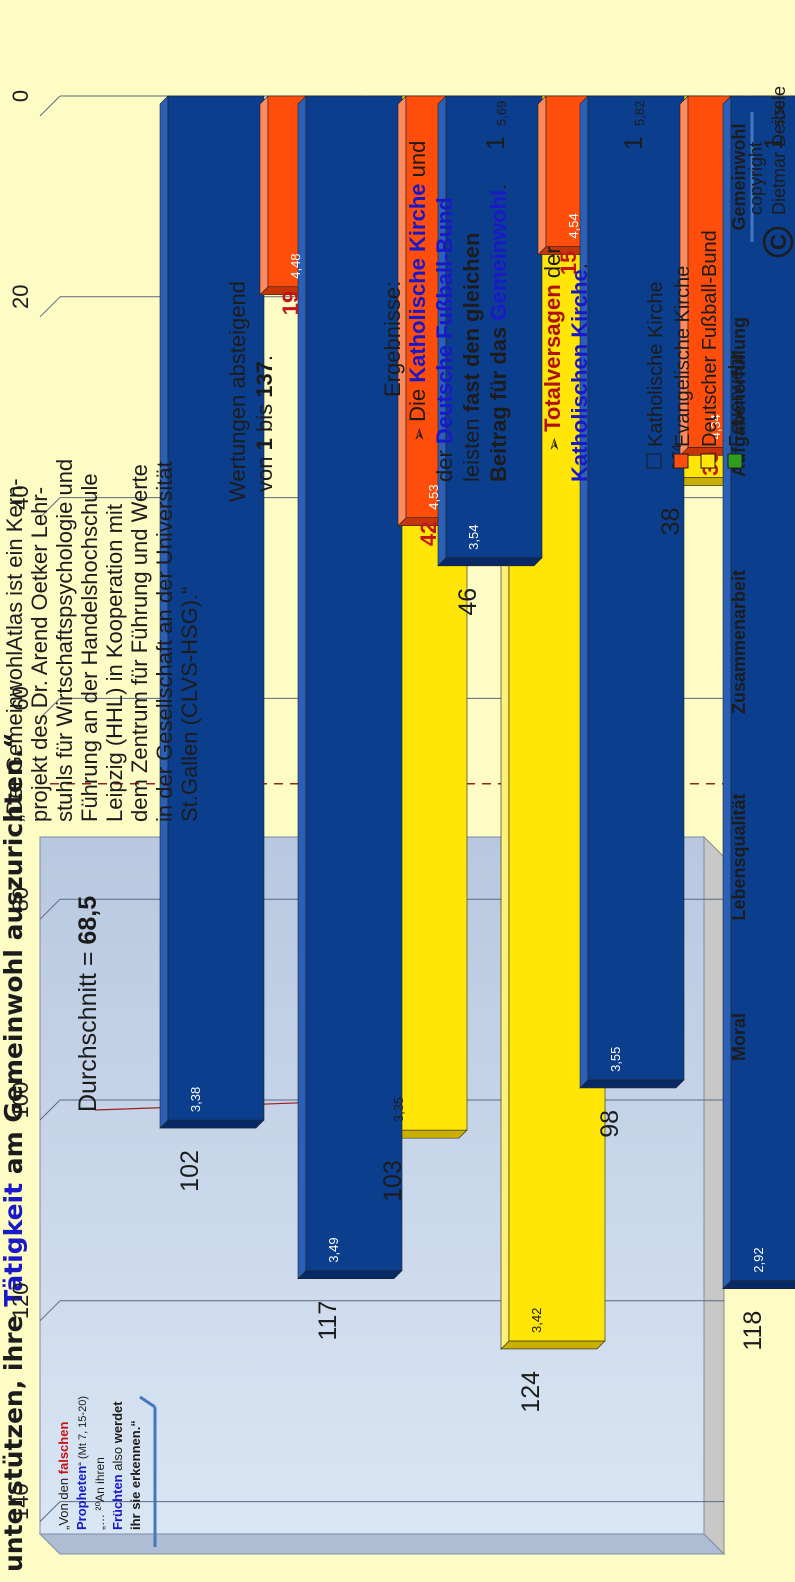 Image resolution: width=795 pixels, height=1582 pixels. What do you see at coordinates (779, 150) in the screenshot?
I see `copyright-line-2: Dietmar Deibele` at bounding box center [779, 150].